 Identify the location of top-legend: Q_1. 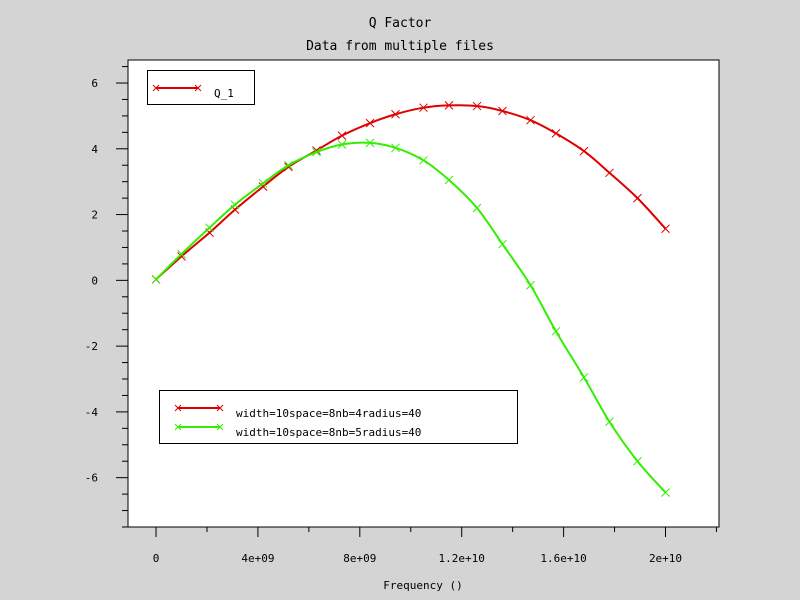
(201, 87).